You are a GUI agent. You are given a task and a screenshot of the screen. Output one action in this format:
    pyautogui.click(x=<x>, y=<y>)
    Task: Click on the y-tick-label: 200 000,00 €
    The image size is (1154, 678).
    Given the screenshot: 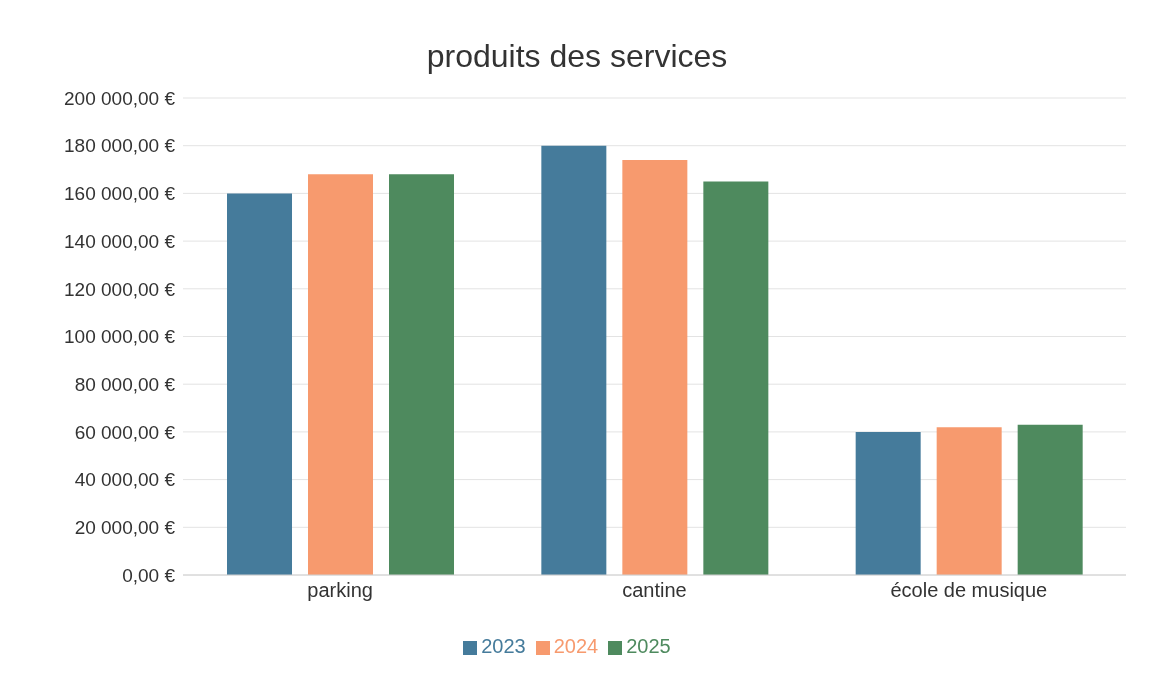 What is the action you would take?
    pyautogui.click(x=120, y=98)
    